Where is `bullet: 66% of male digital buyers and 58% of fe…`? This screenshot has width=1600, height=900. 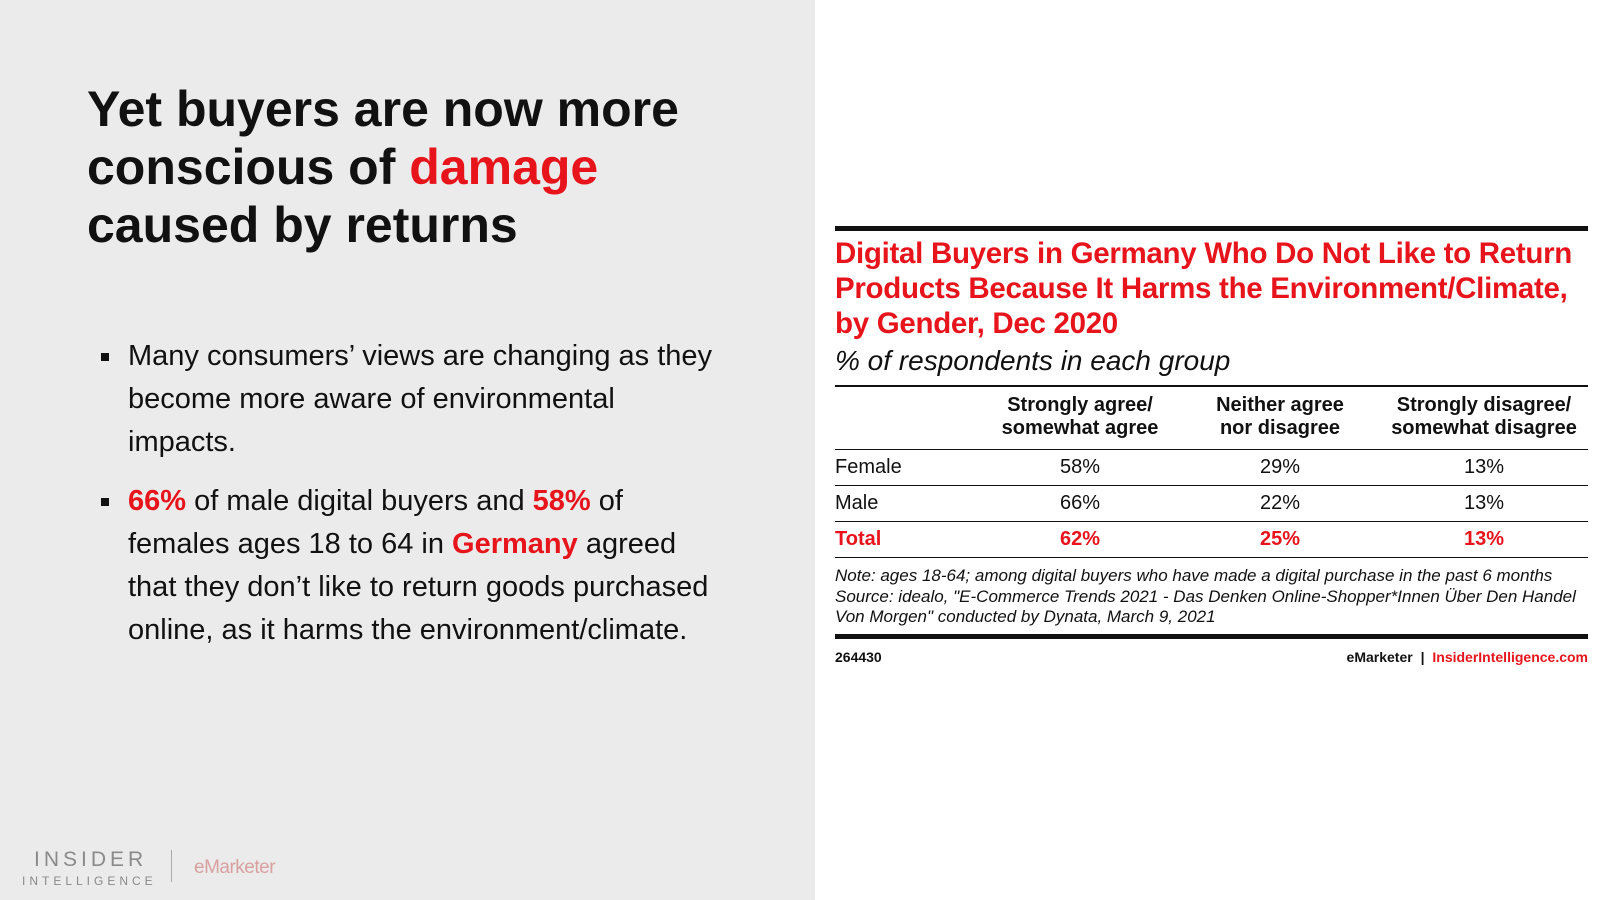 bullet: 66% of male digital buyers and 58% of fe… is located at coordinates (410, 566).